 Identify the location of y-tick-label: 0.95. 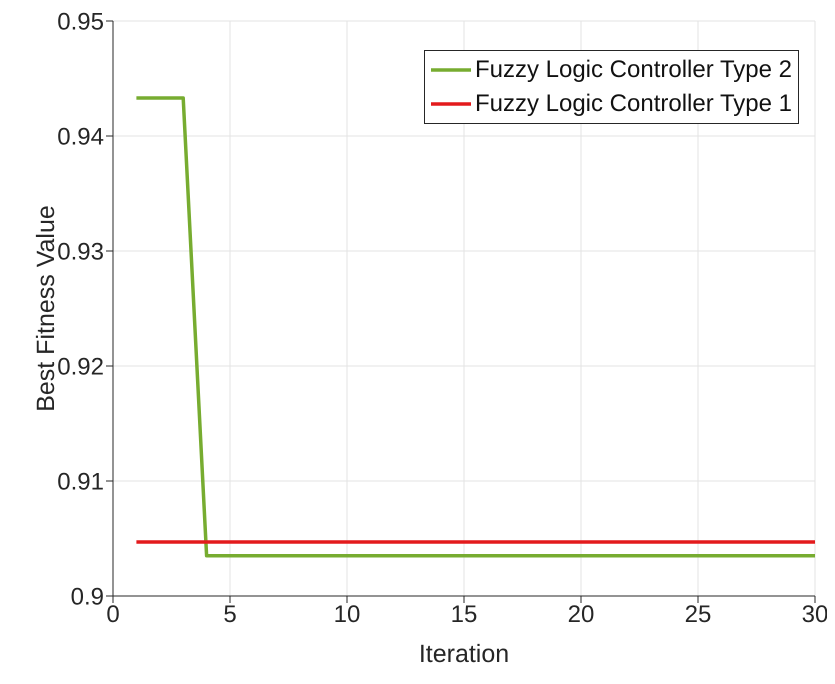
(80, 22).